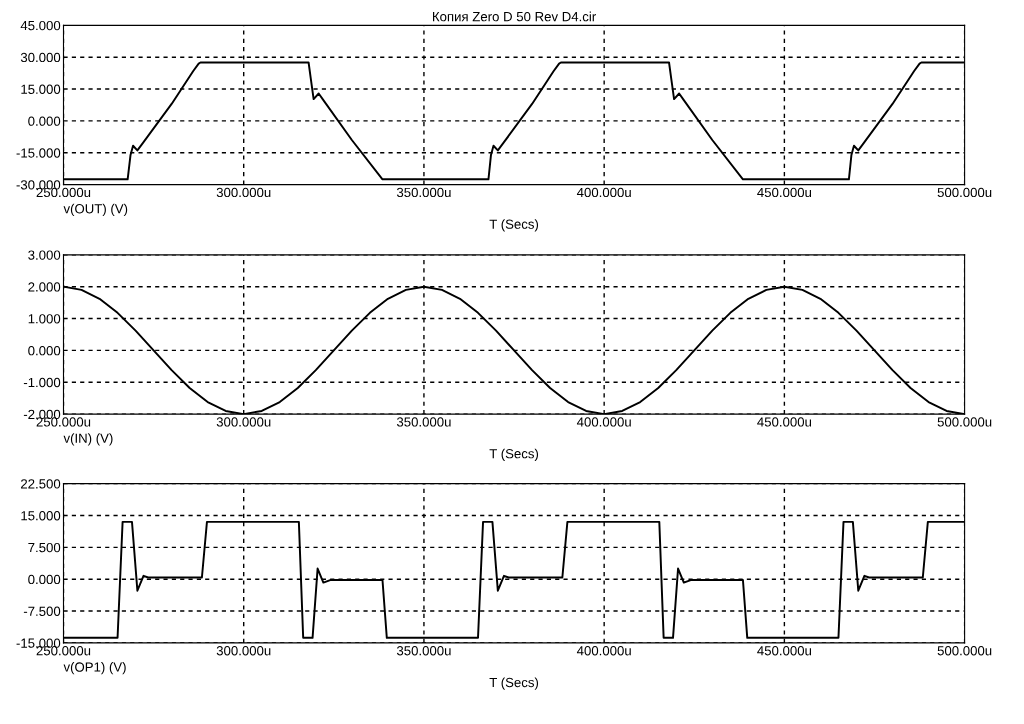  What do you see at coordinates (44, 255) in the screenshot?
I see `y-tick-label: 3.000` at bounding box center [44, 255].